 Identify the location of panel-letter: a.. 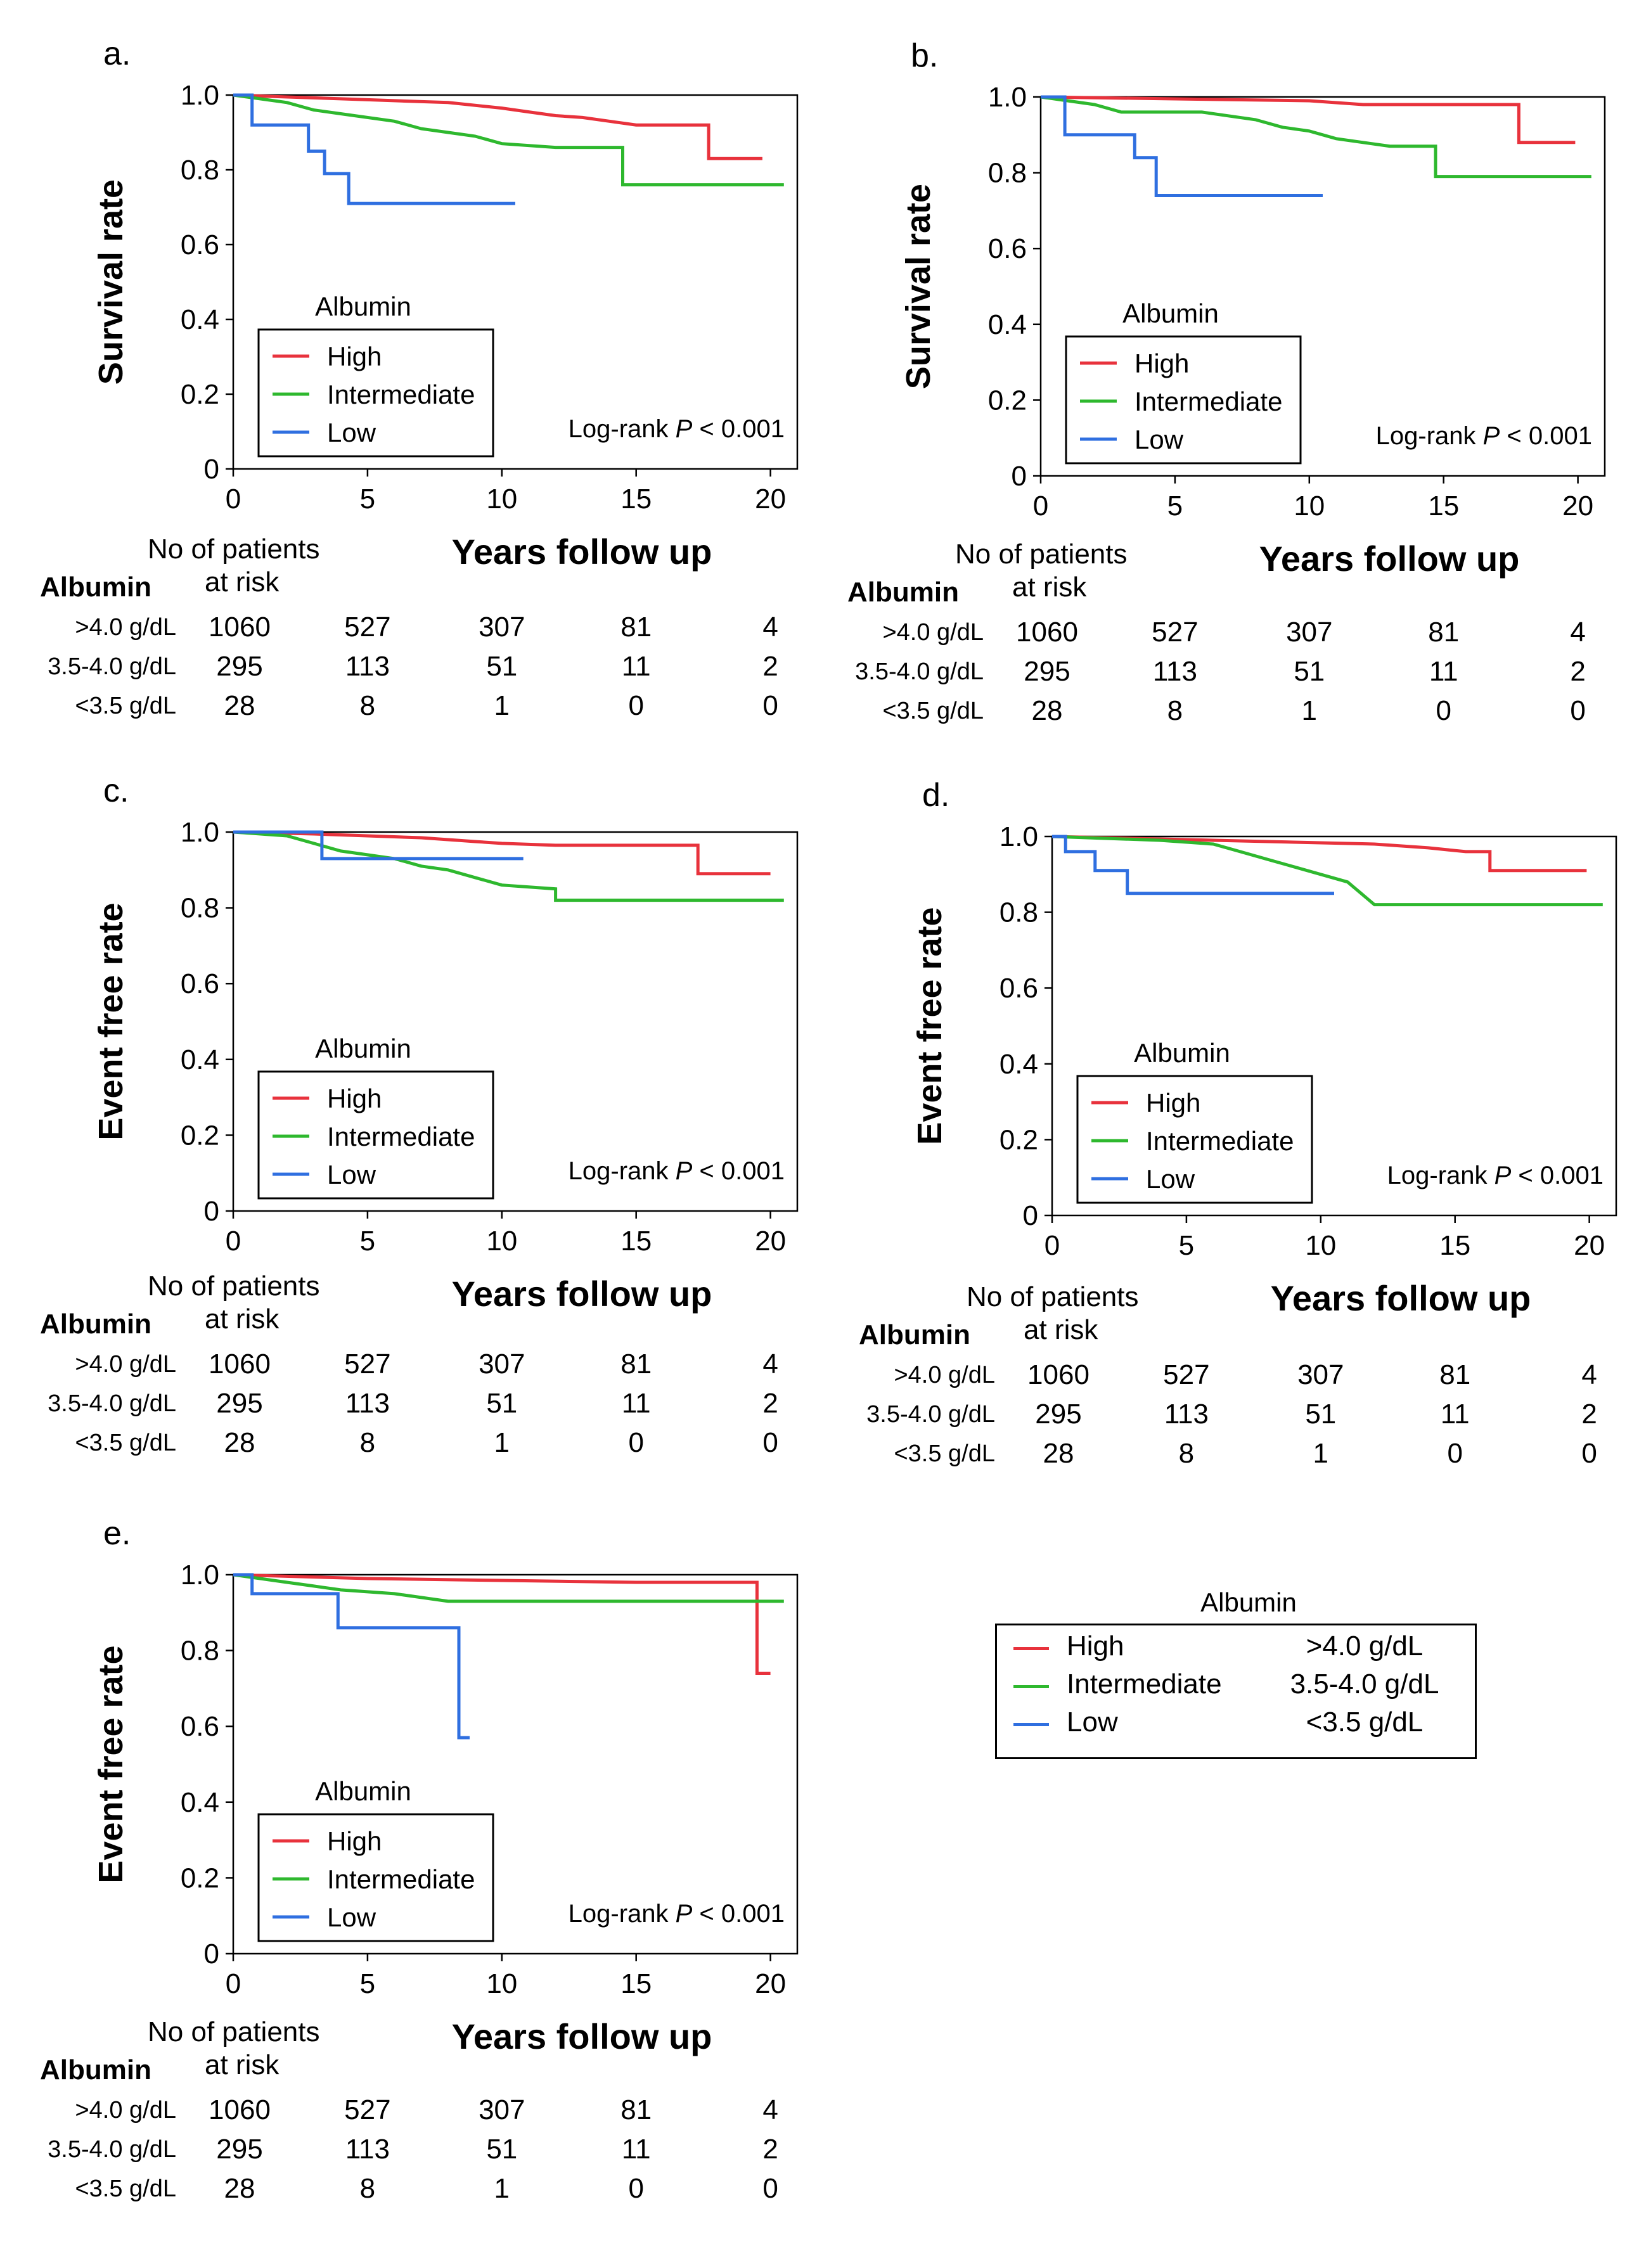
(117, 53).